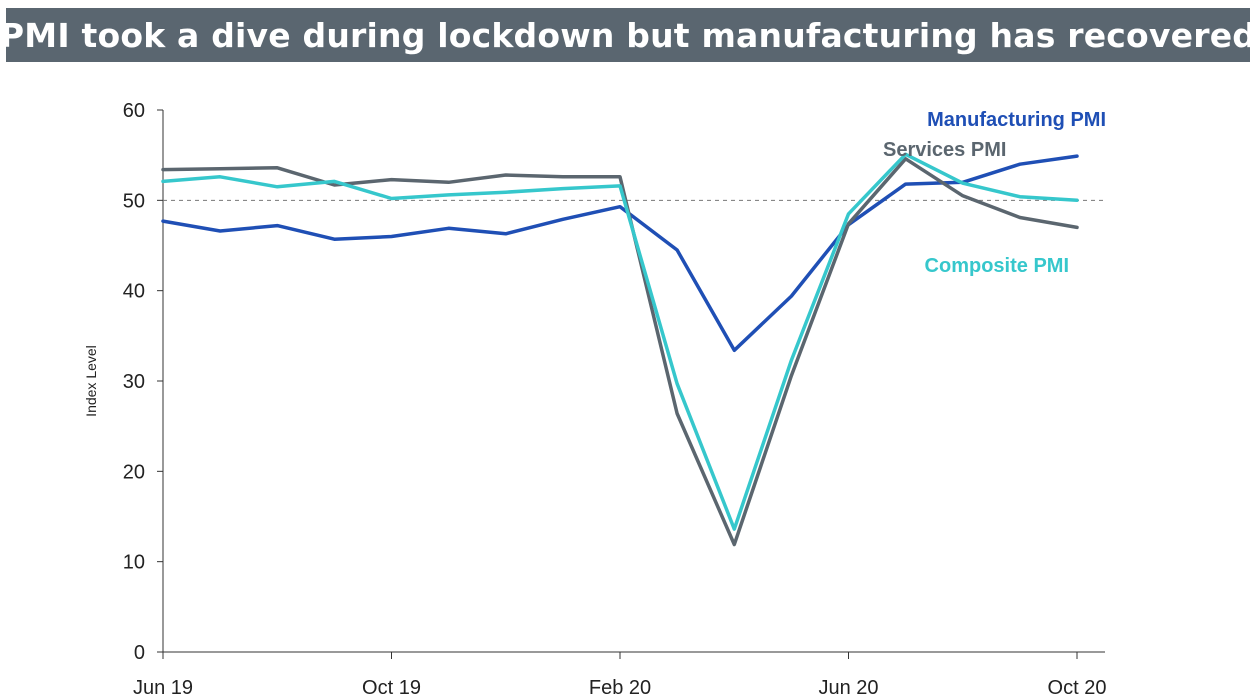 This screenshot has width=1256, height=697. What do you see at coordinates (134, 111) in the screenshot?
I see `y-tick-label: 60` at bounding box center [134, 111].